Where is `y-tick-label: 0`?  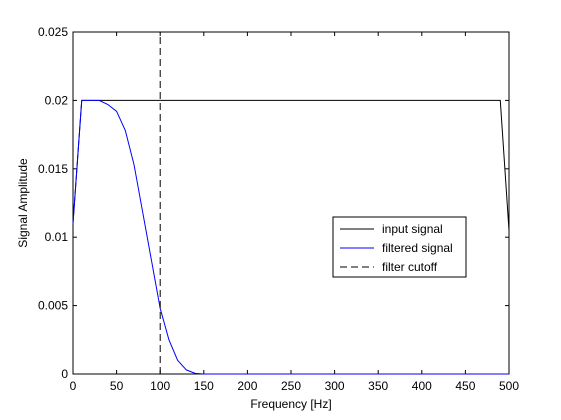
y-tick-label: 0 is located at coordinates (64, 374).